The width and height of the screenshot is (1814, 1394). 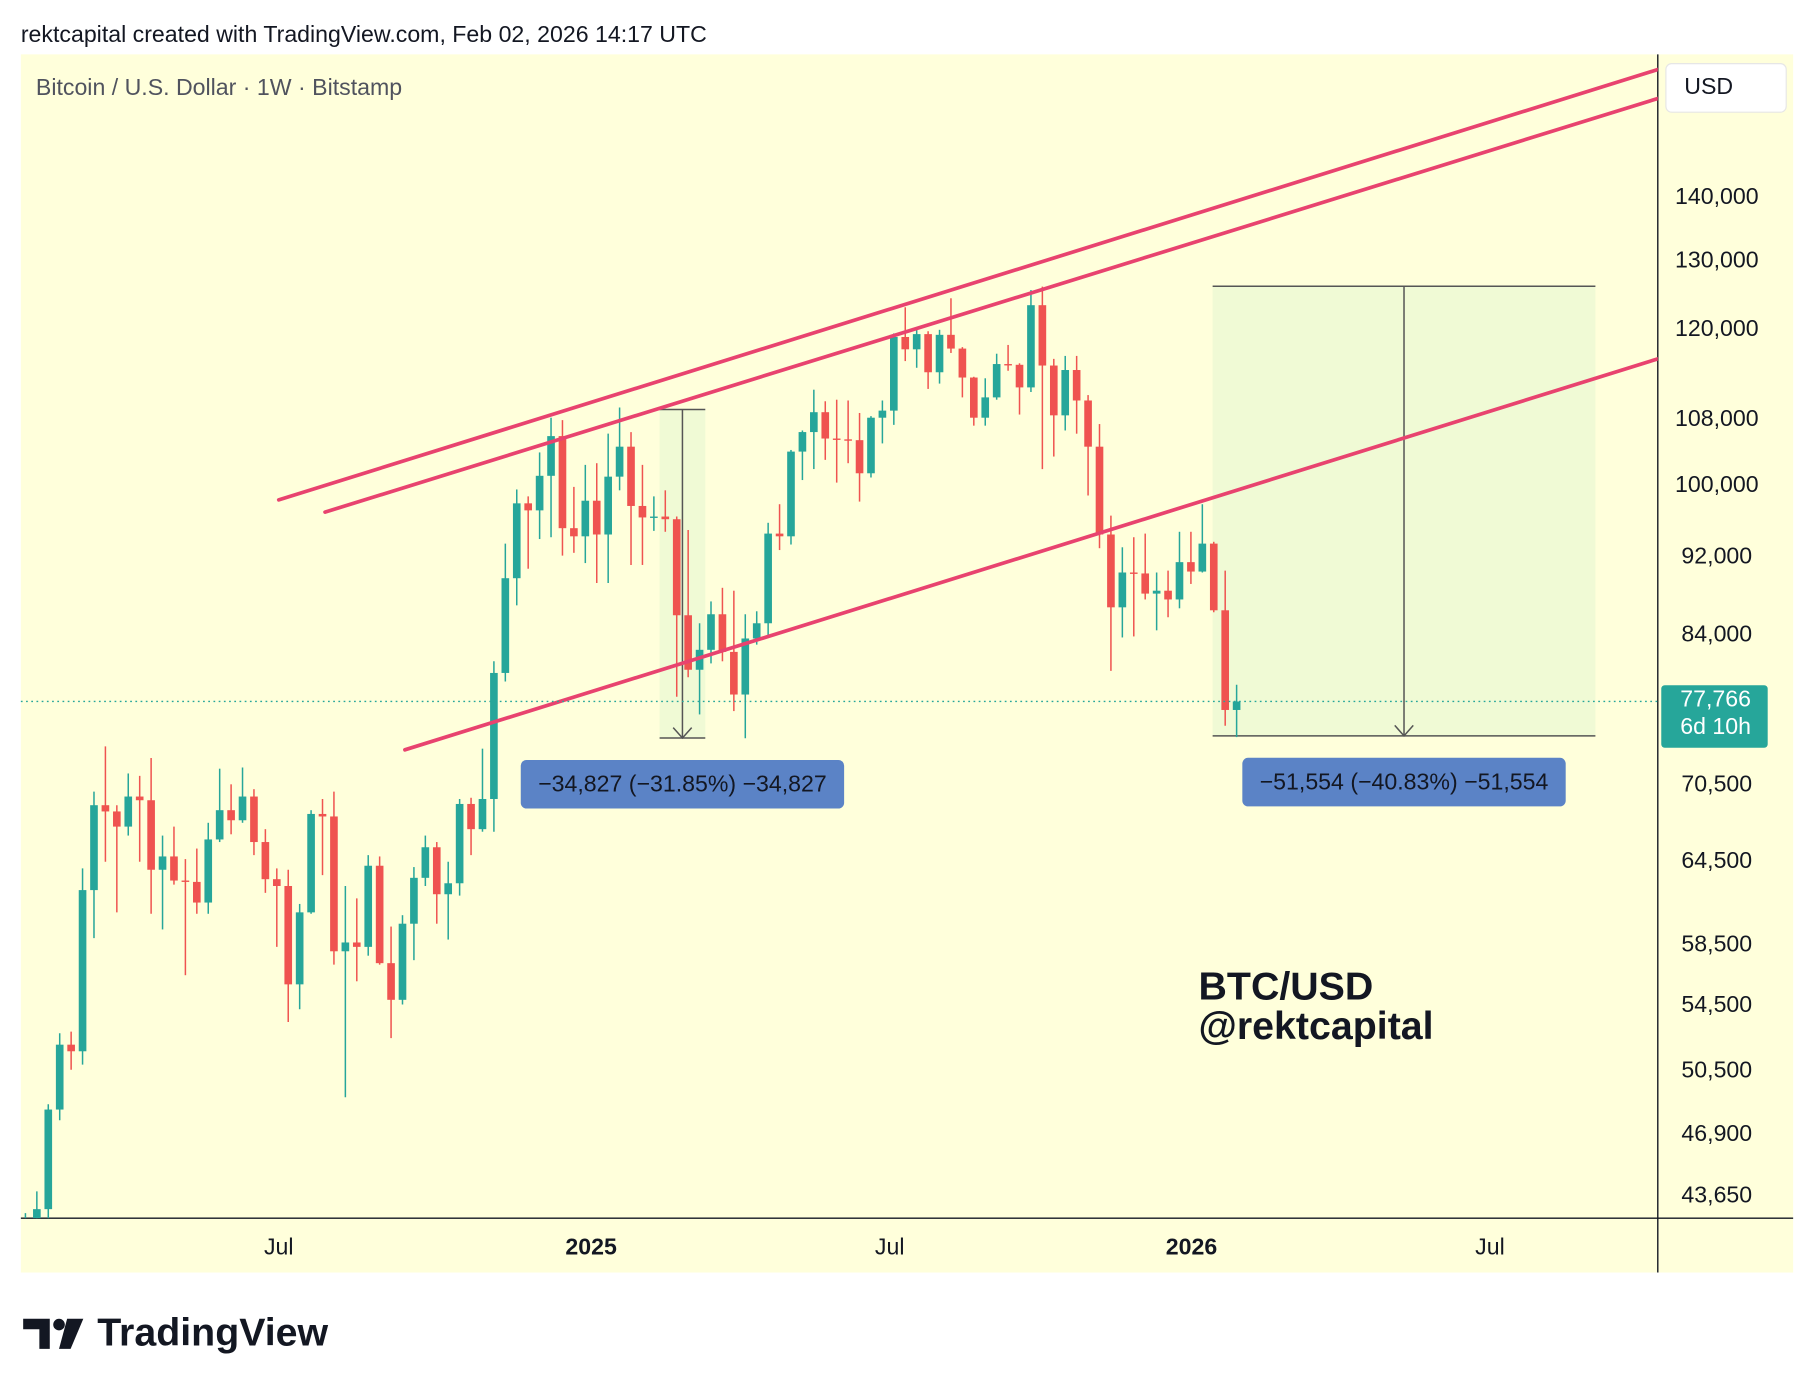 I want to click on last-price-tag, so click(x=1714, y=716).